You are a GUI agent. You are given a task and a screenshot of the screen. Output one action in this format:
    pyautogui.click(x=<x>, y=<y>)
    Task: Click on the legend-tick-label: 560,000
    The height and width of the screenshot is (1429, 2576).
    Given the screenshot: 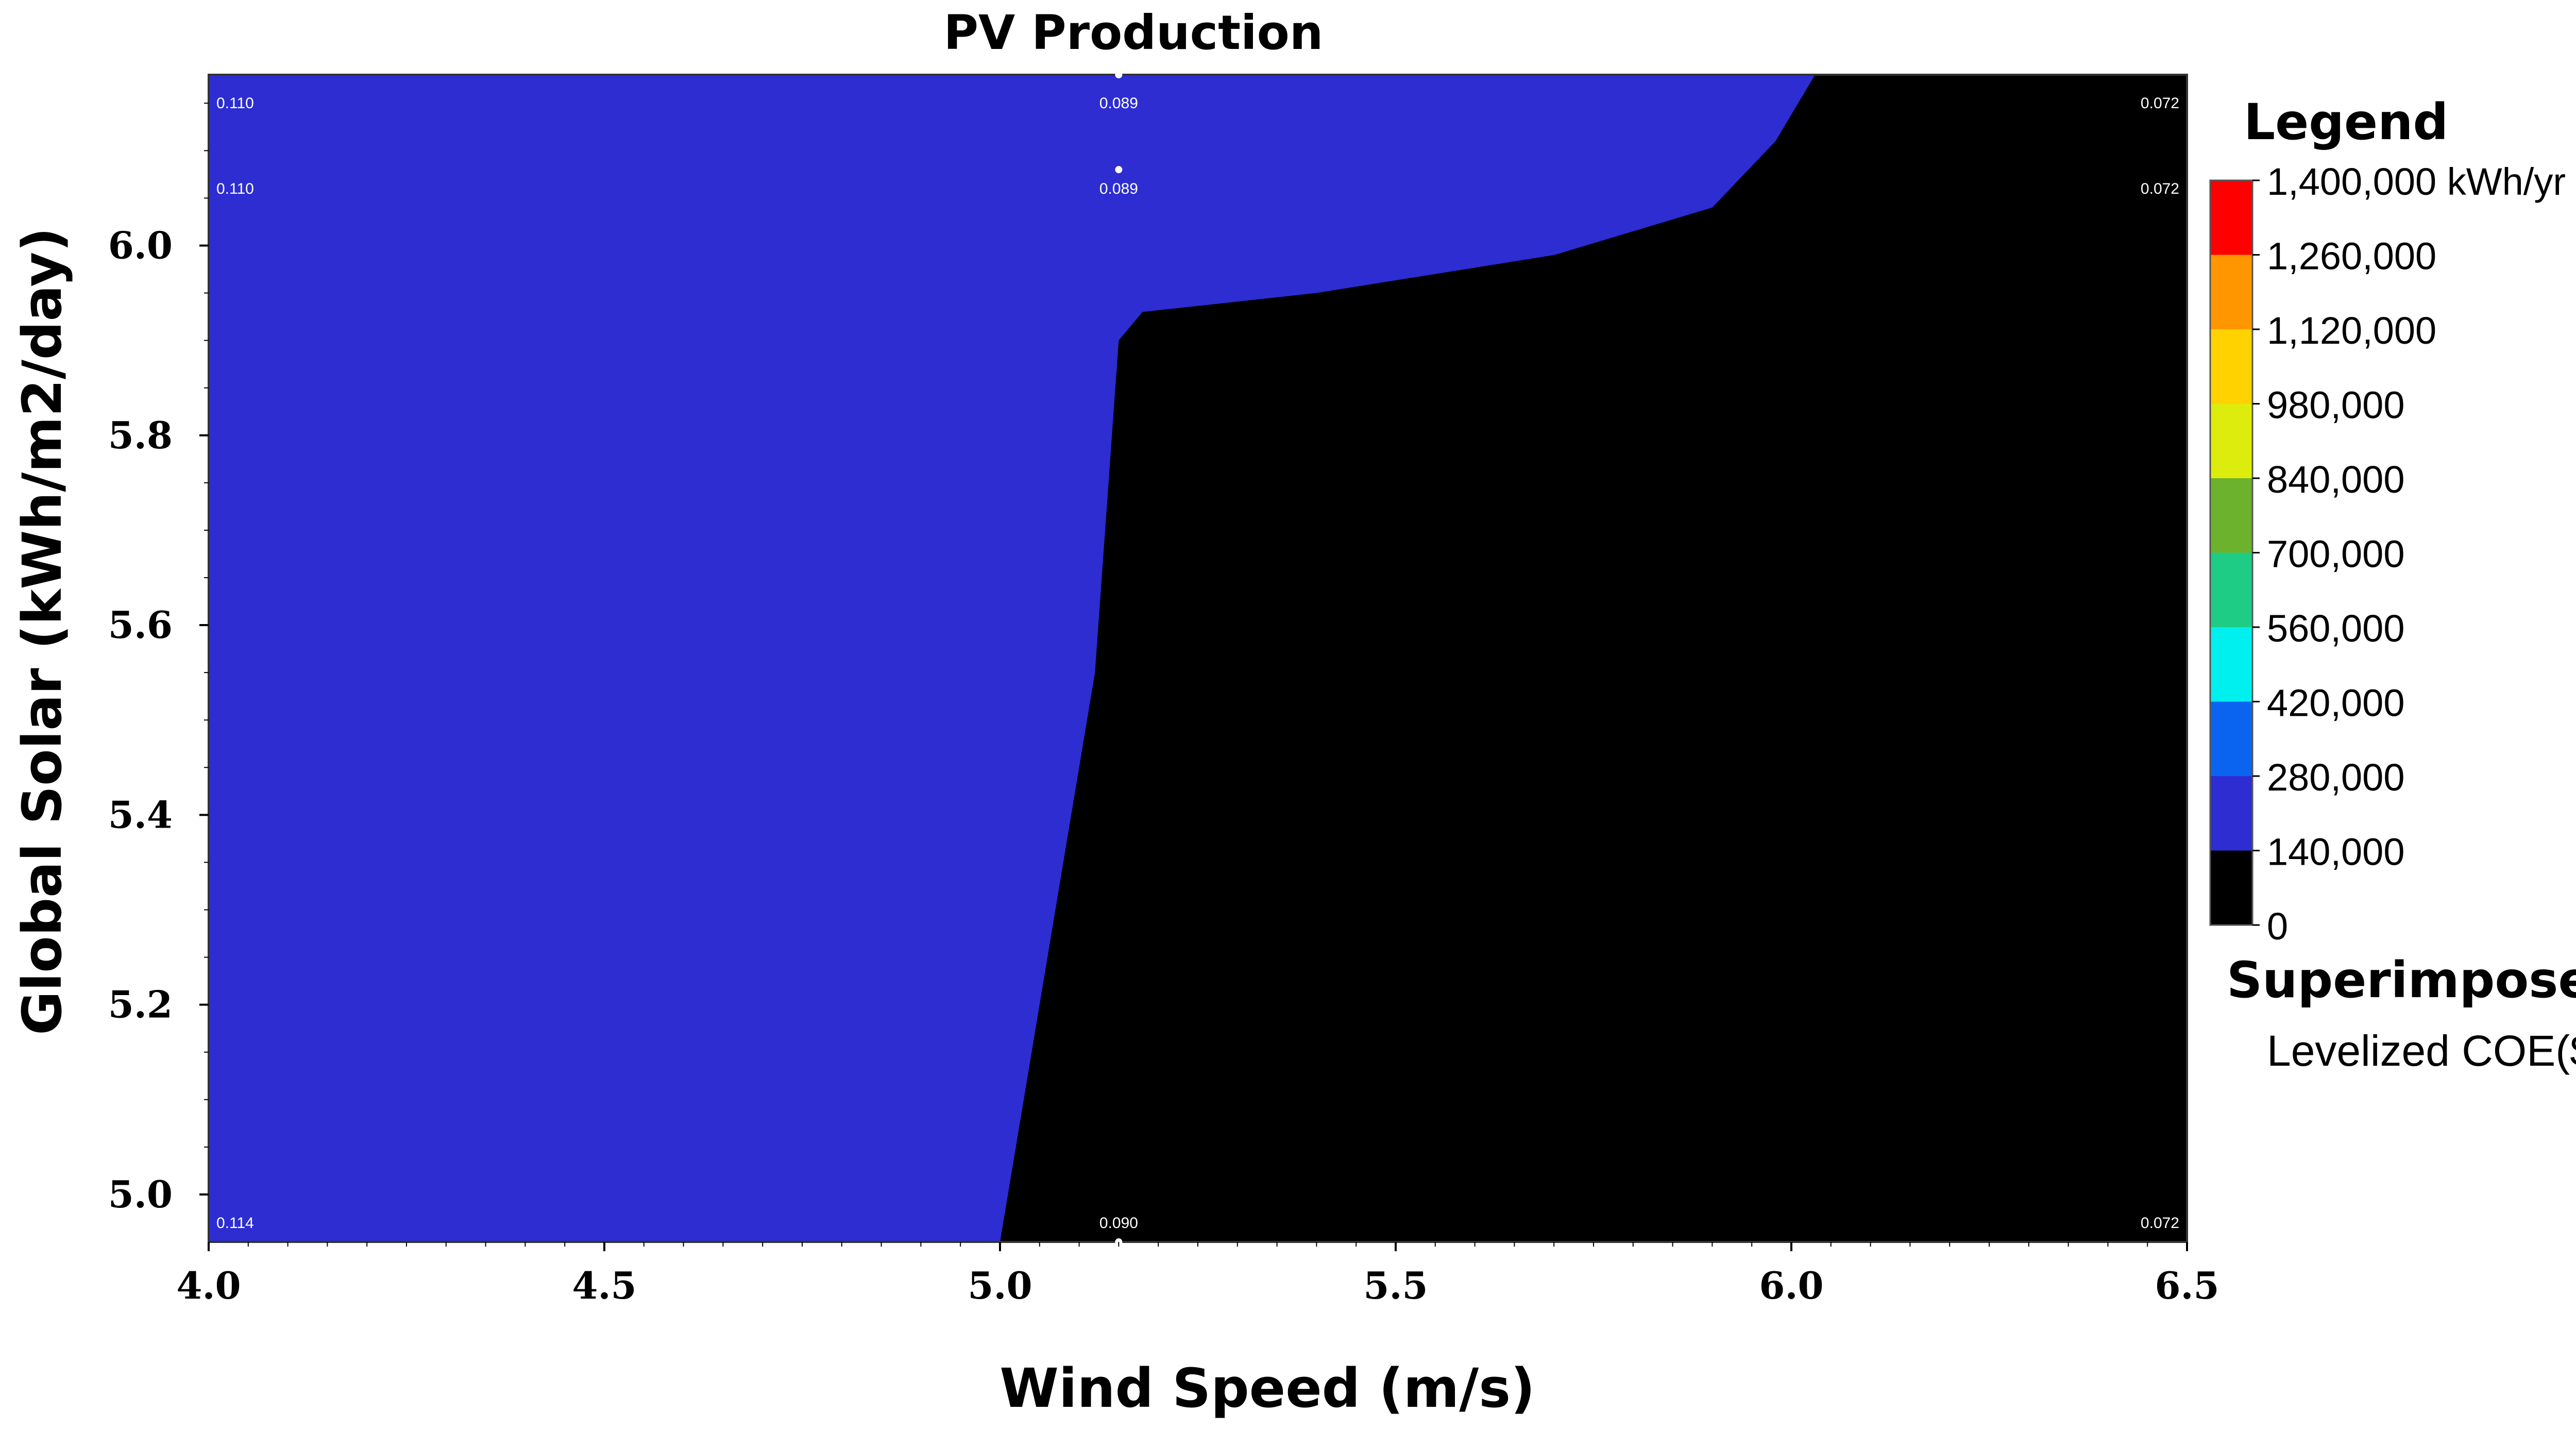 What is the action you would take?
    pyautogui.click(x=2336, y=629)
    